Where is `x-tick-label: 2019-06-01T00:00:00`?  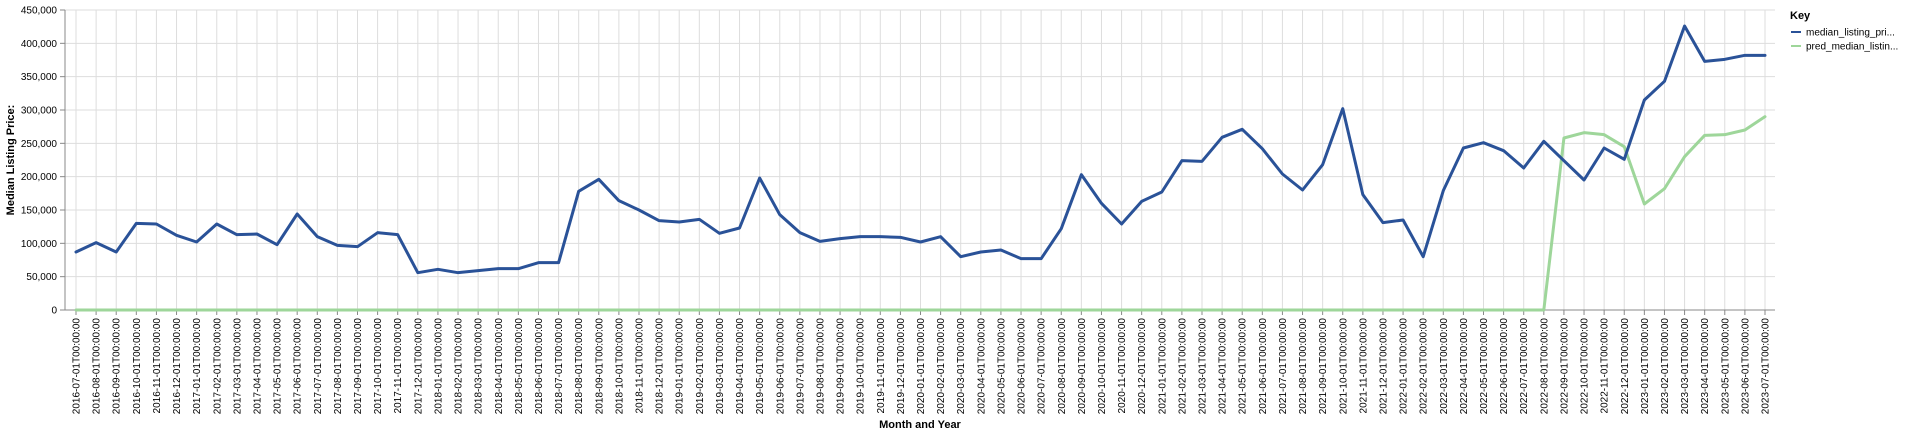
x-tick-label: 2019-06-01T00:00:00 is located at coordinates (780, 366).